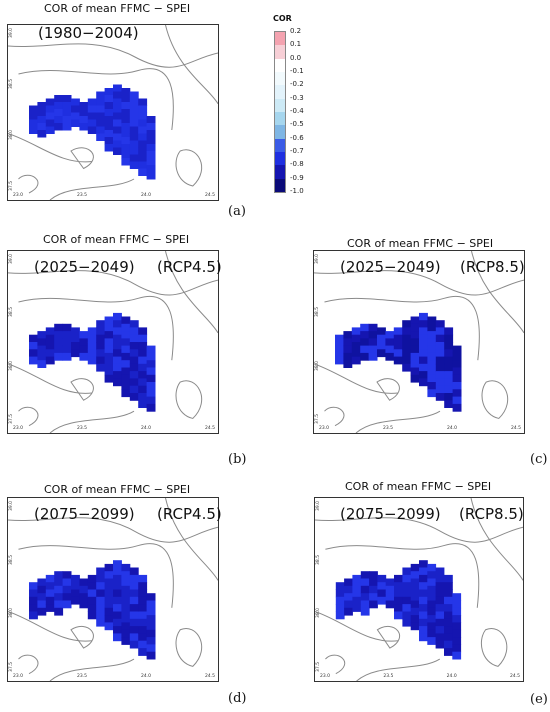 This screenshot has height=712, width=550. Describe the element at coordinates (282, 18) in the screenshot. I see `legend-title: COR` at that location.